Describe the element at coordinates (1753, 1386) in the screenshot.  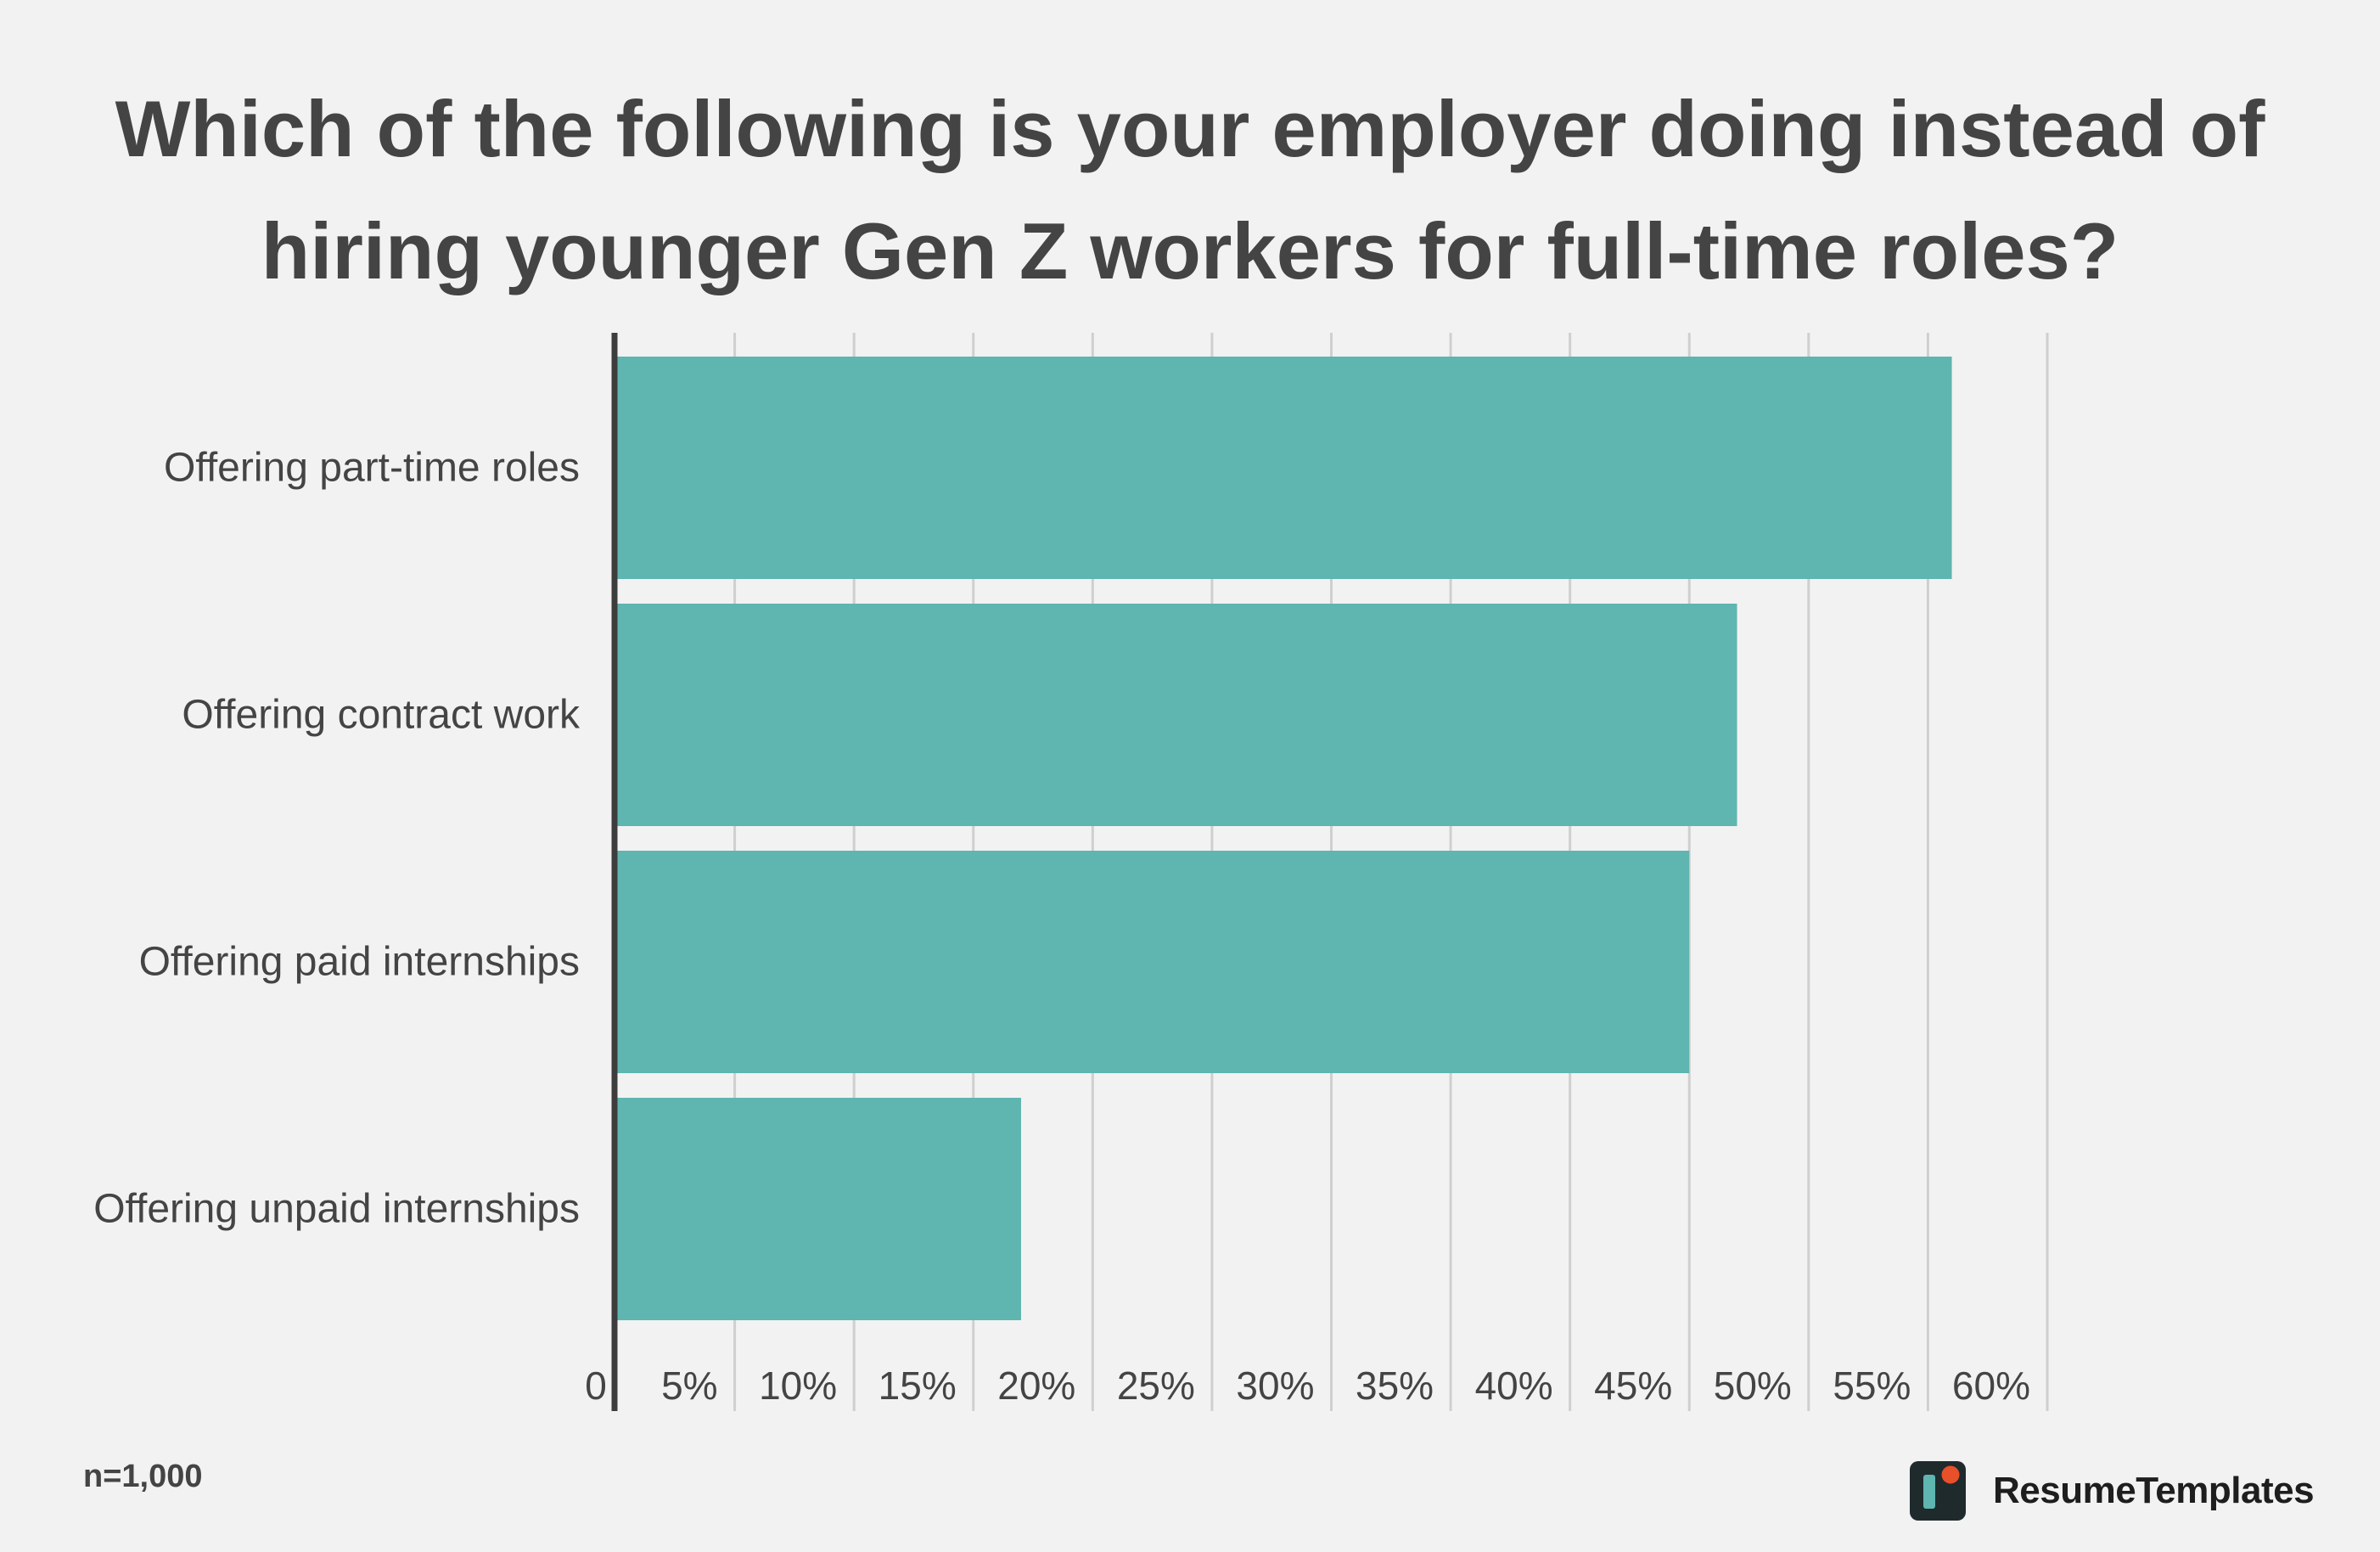
I see `x-tick-label-50: 50%` at that location.